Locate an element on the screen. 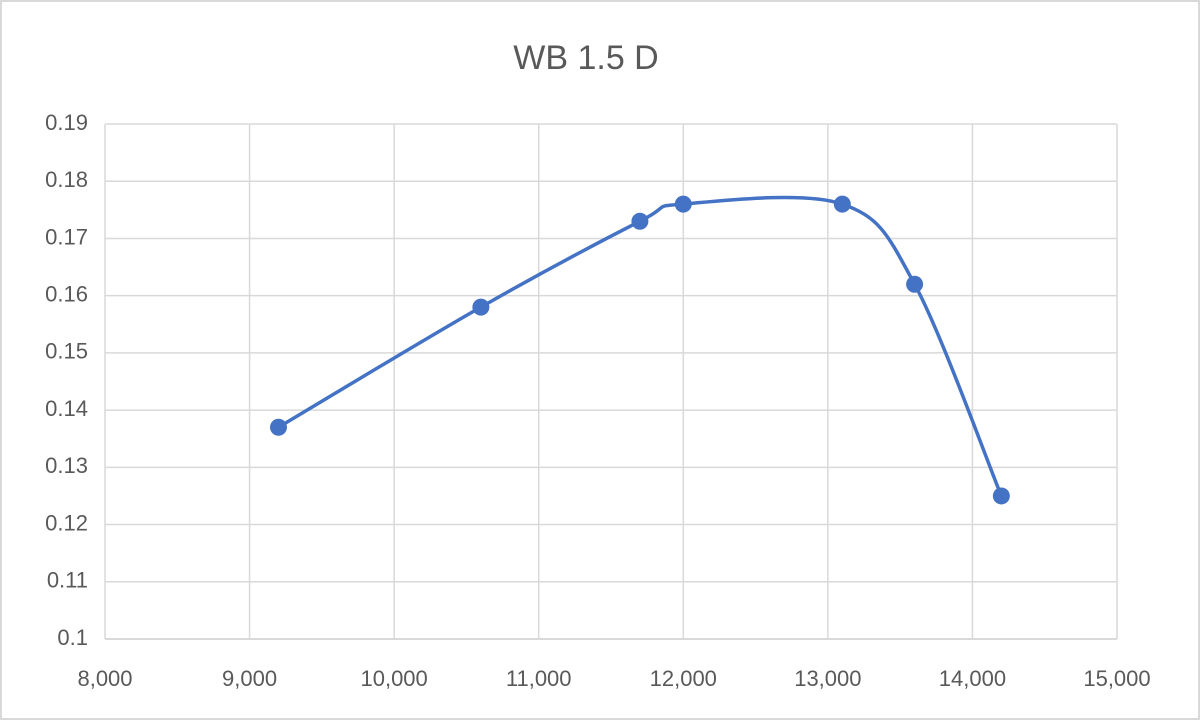 The image size is (1200, 720). y-tick-label: 0.18 is located at coordinates (66, 179).